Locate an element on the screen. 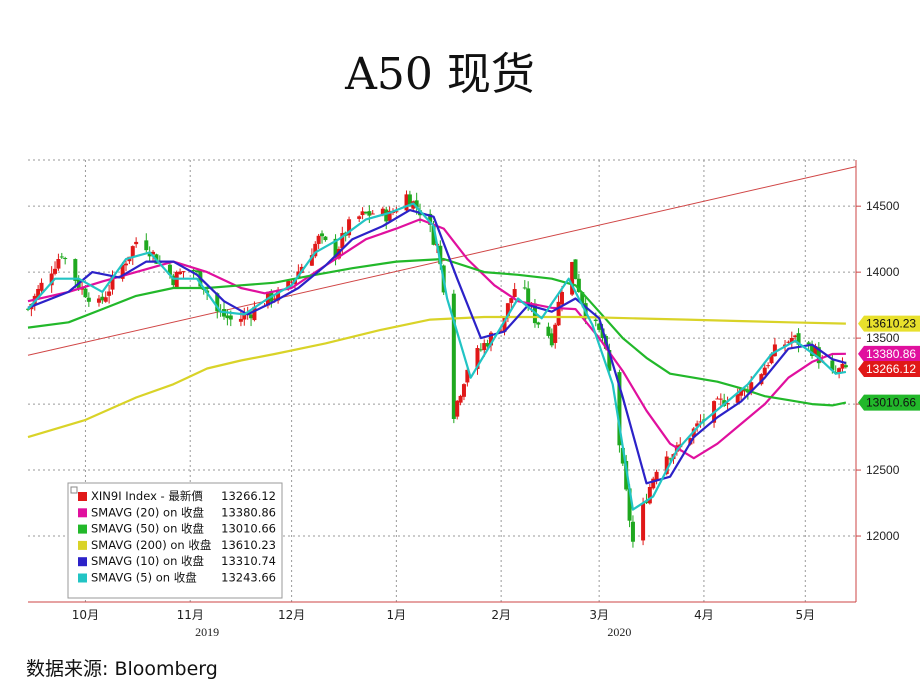  x-month-label: 4月 is located at coordinates (704, 615).